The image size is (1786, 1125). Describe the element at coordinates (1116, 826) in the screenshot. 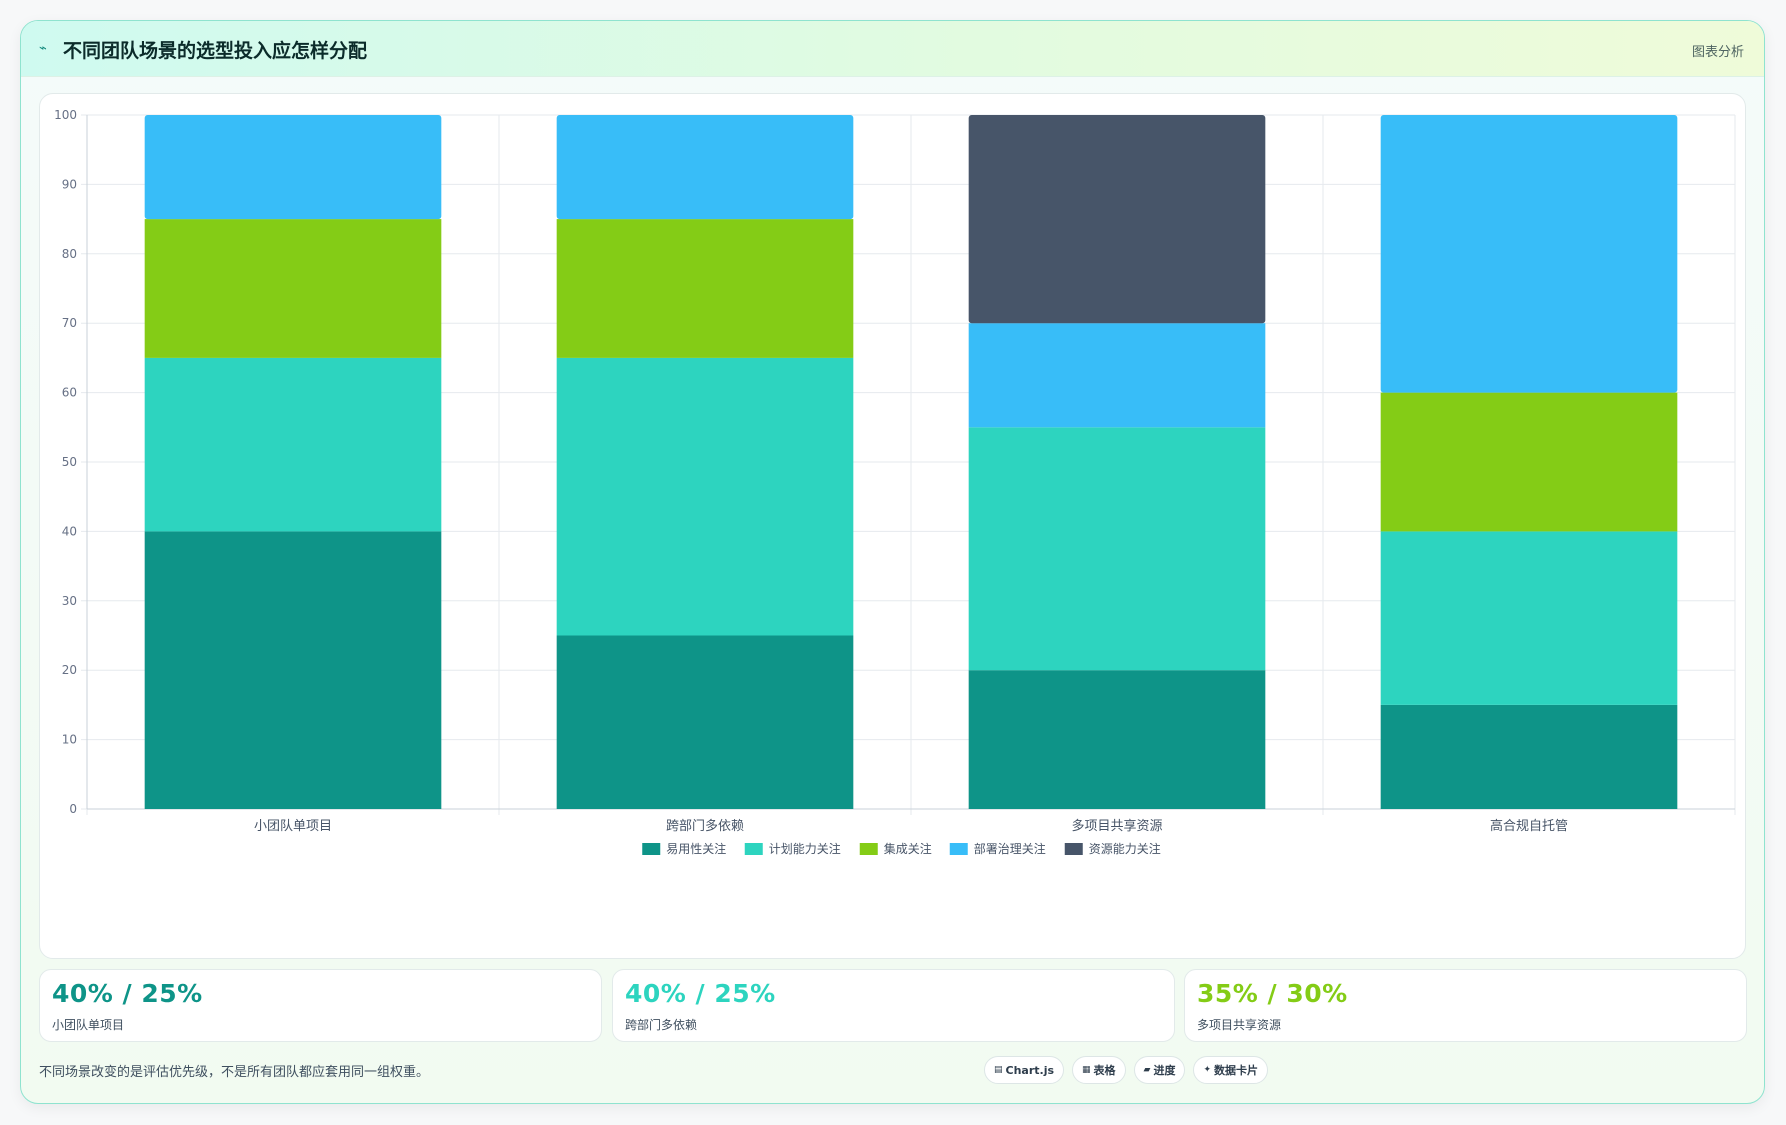

I see `x-tick-label: 多项目共享资源` at that location.